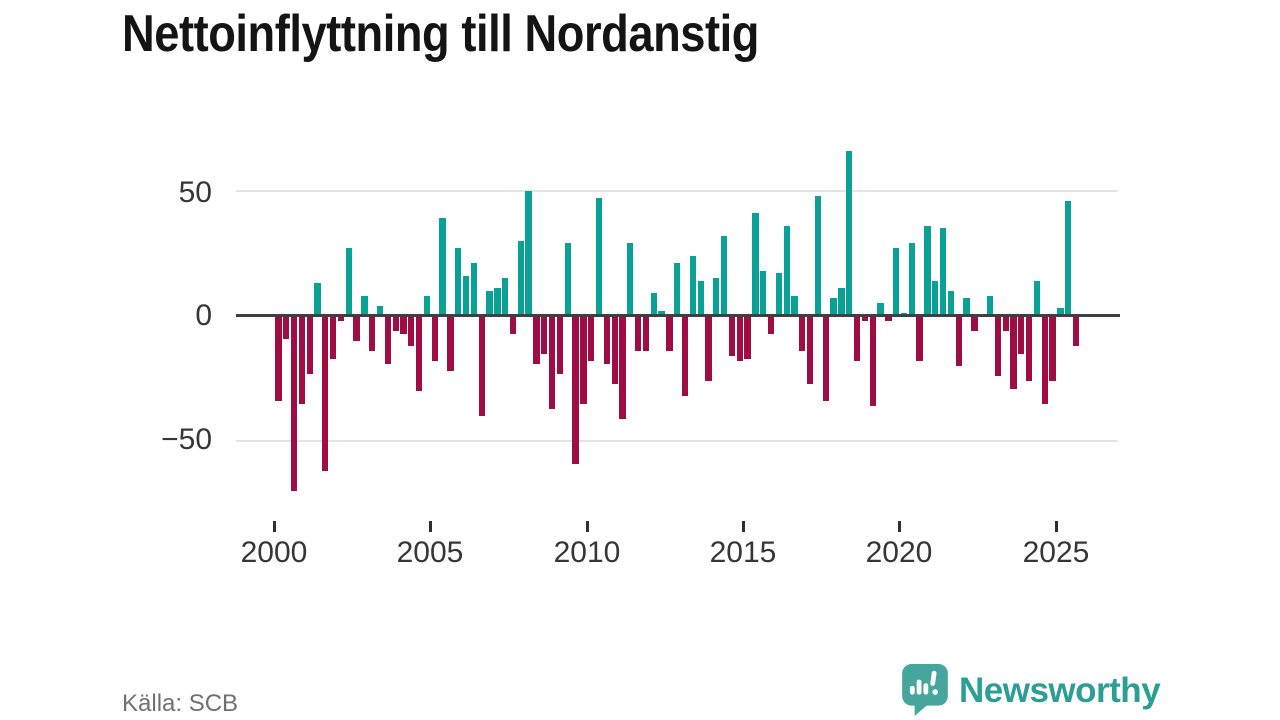 The width and height of the screenshot is (1280, 720). What do you see at coordinates (849, 233) in the screenshot?
I see `bar-2018Q2` at bounding box center [849, 233].